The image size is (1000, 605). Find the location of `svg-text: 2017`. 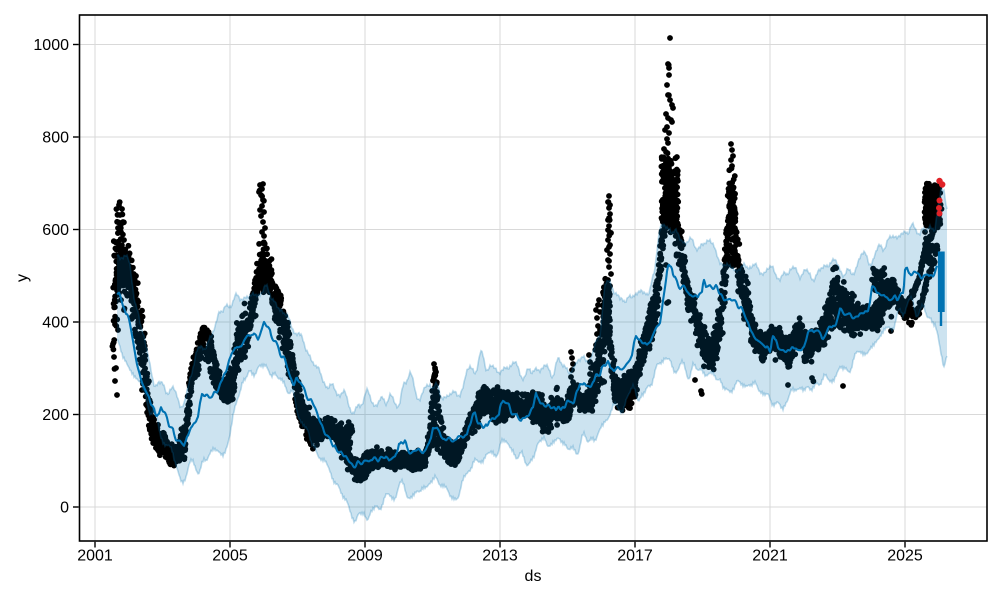

svg-text: 2017 is located at coordinates (635, 556).